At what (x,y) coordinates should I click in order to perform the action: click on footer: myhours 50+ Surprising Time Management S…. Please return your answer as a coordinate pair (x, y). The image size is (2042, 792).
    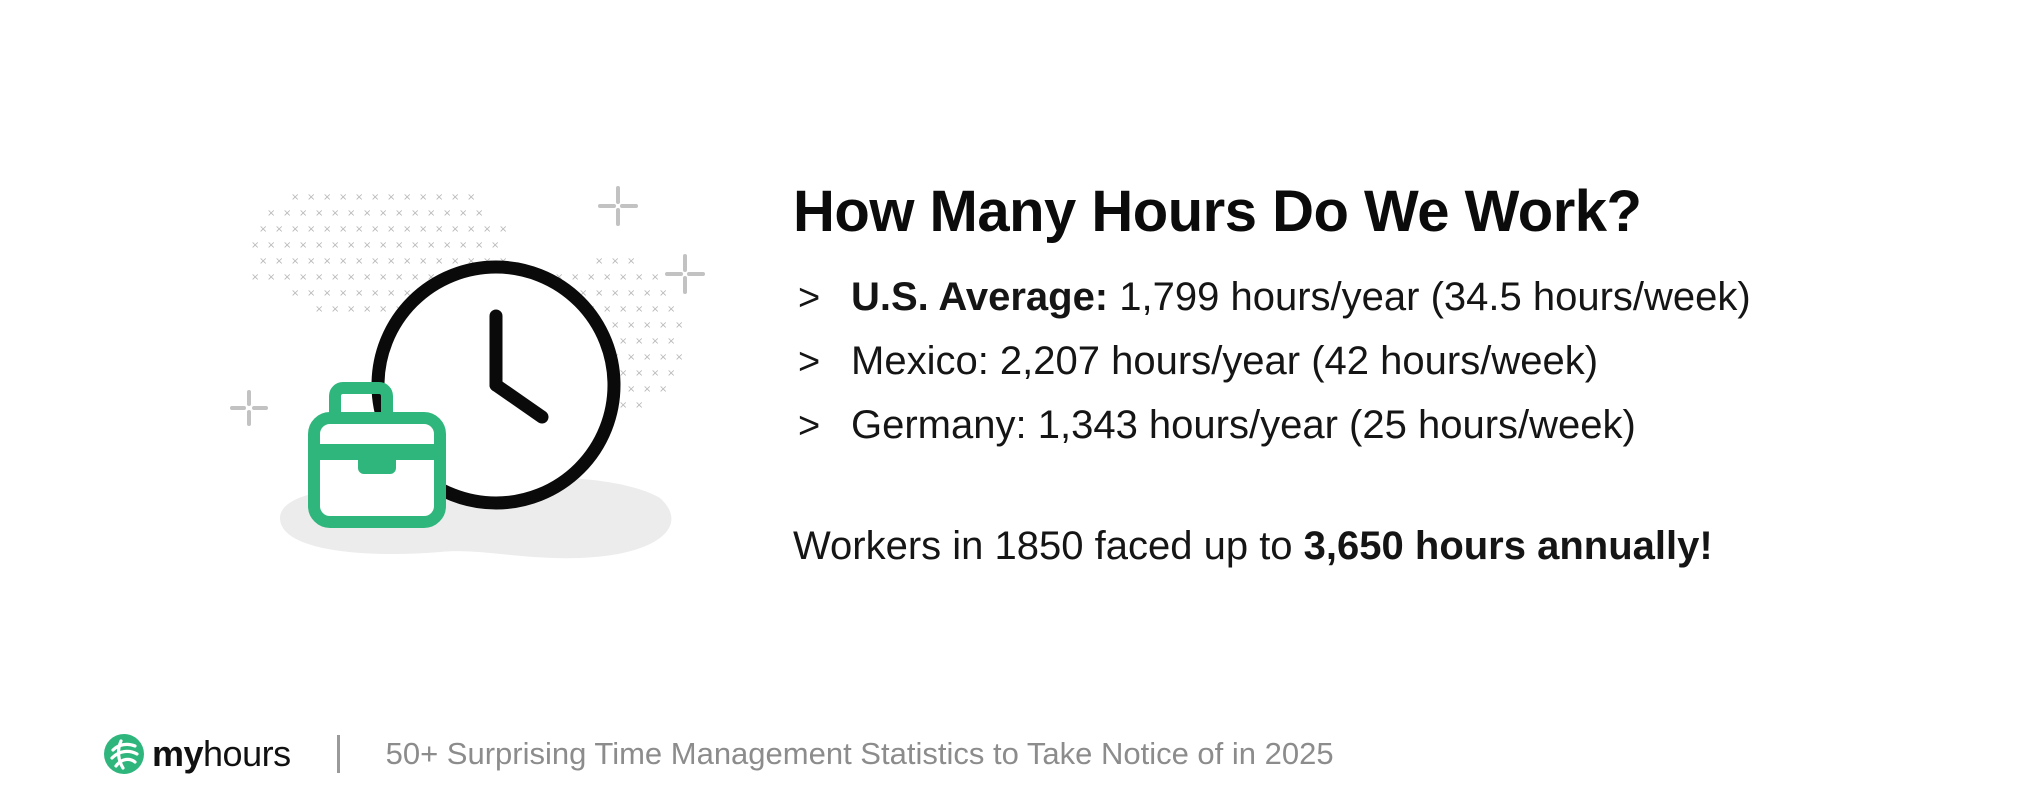
    Looking at the image, I should click on (719, 754).